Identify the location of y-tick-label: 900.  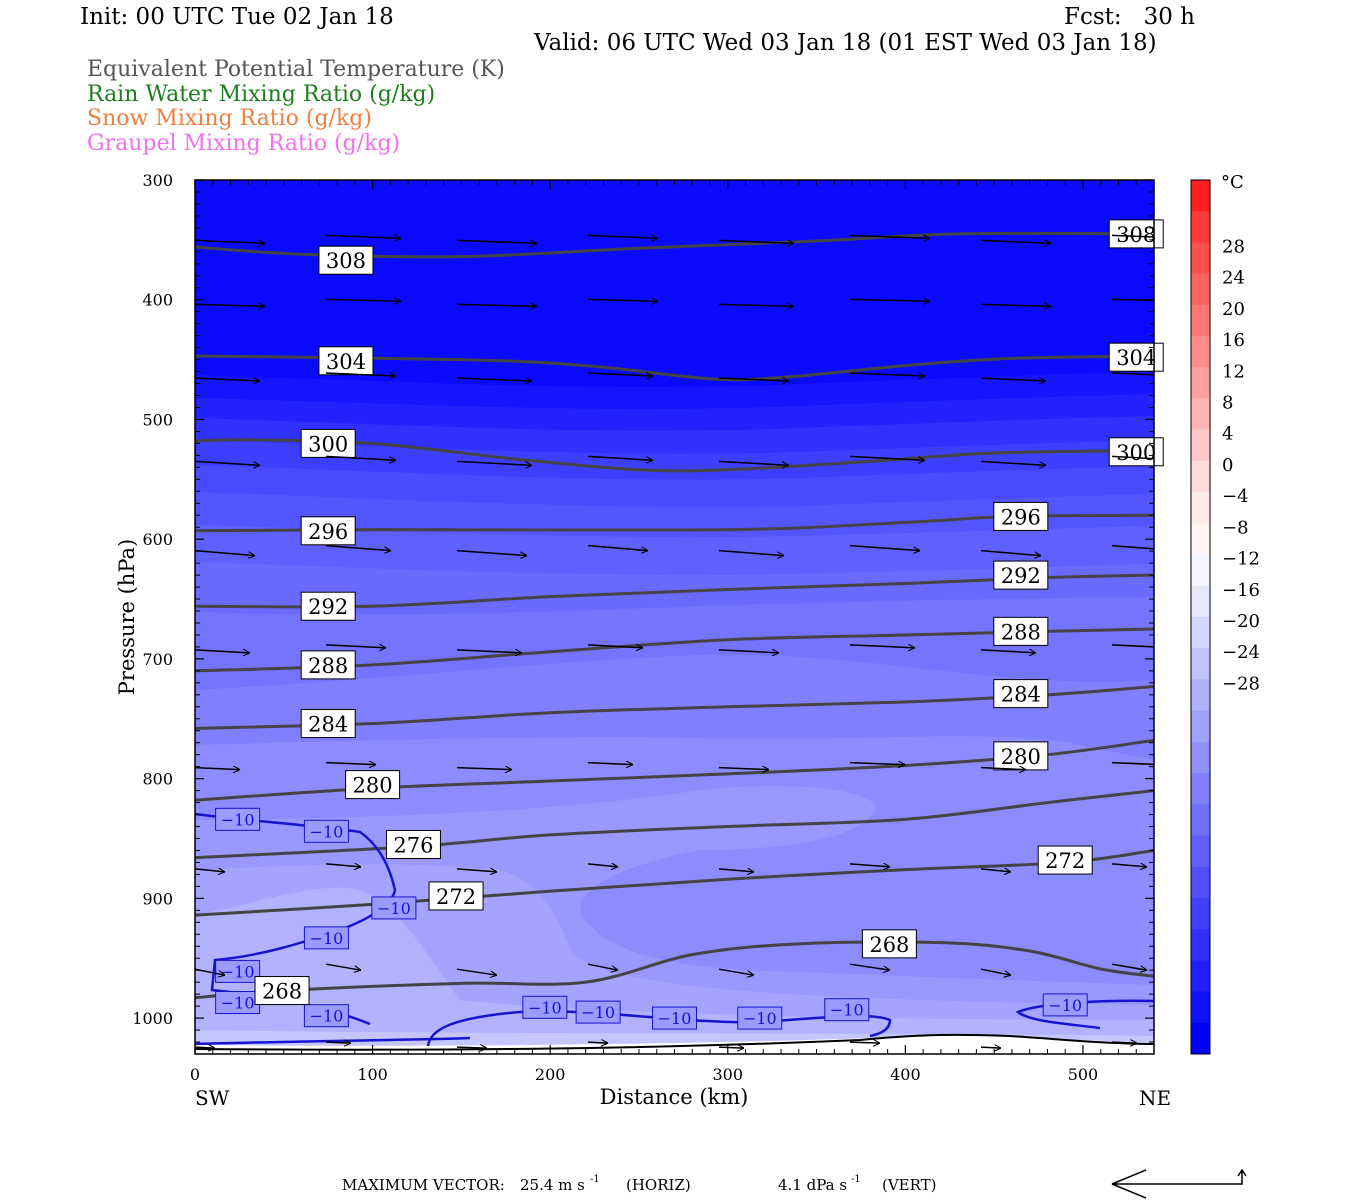
(157, 898).